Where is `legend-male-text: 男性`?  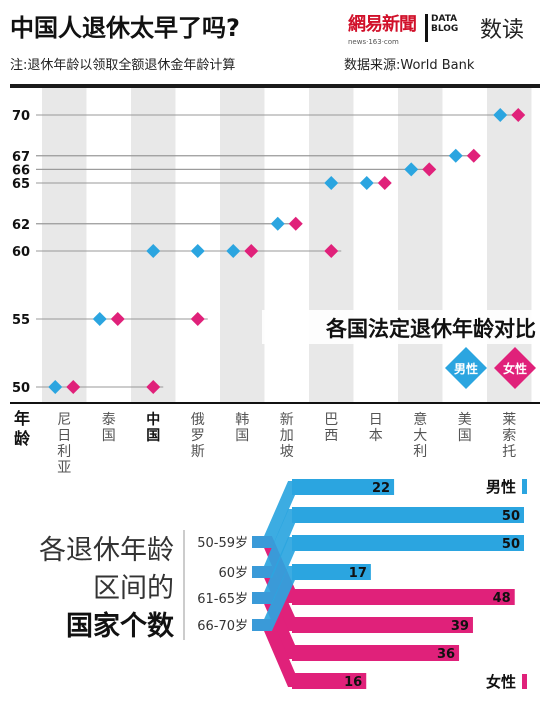 legend-male-text: 男性 is located at coordinates (501, 487).